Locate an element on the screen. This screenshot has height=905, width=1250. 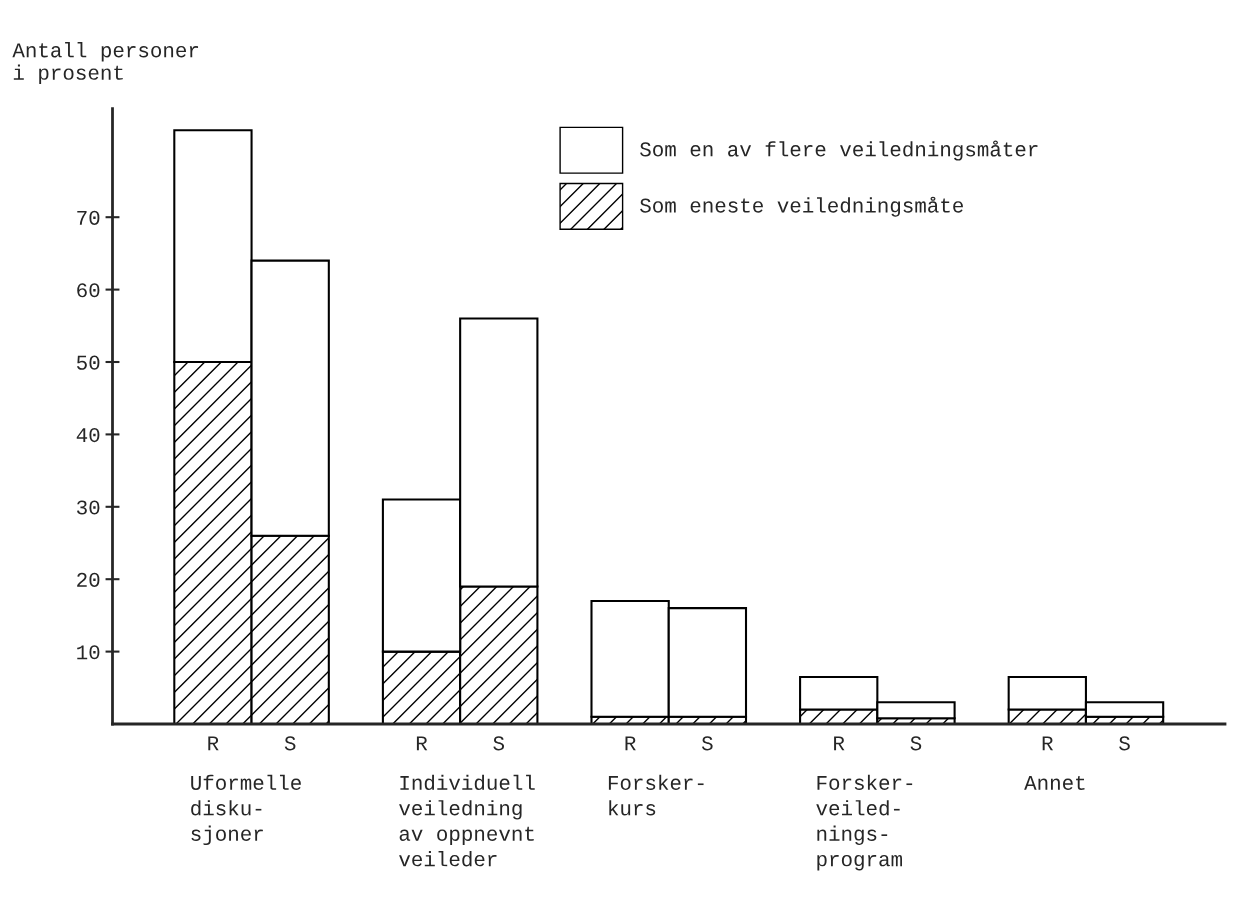
text: Forsker- veiled- nings- program is located at coordinates (864, 822).